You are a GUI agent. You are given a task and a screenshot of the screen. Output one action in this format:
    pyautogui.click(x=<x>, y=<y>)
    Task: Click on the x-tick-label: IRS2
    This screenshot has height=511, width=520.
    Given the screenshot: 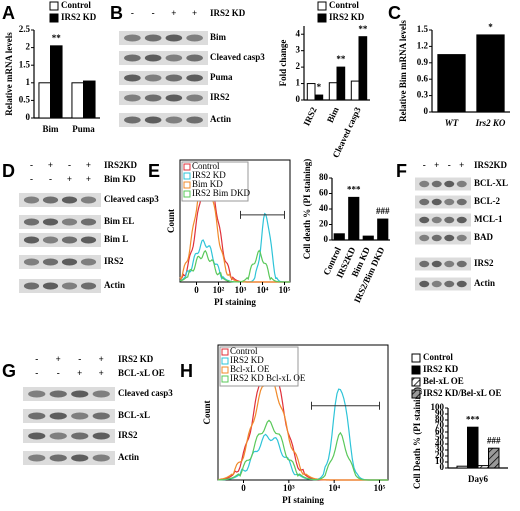 What is the action you would take?
    pyautogui.click(x=310, y=116)
    